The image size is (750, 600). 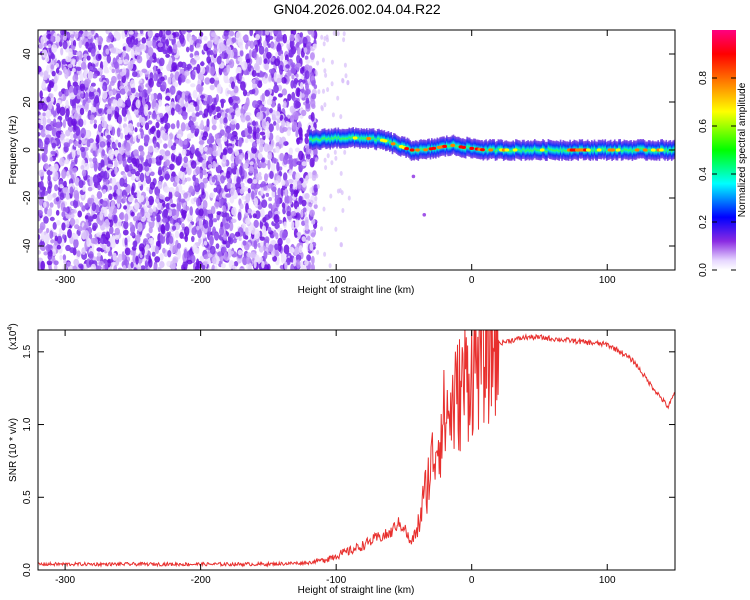 I want to click on x-tick-label: -300, so click(x=65, y=280).